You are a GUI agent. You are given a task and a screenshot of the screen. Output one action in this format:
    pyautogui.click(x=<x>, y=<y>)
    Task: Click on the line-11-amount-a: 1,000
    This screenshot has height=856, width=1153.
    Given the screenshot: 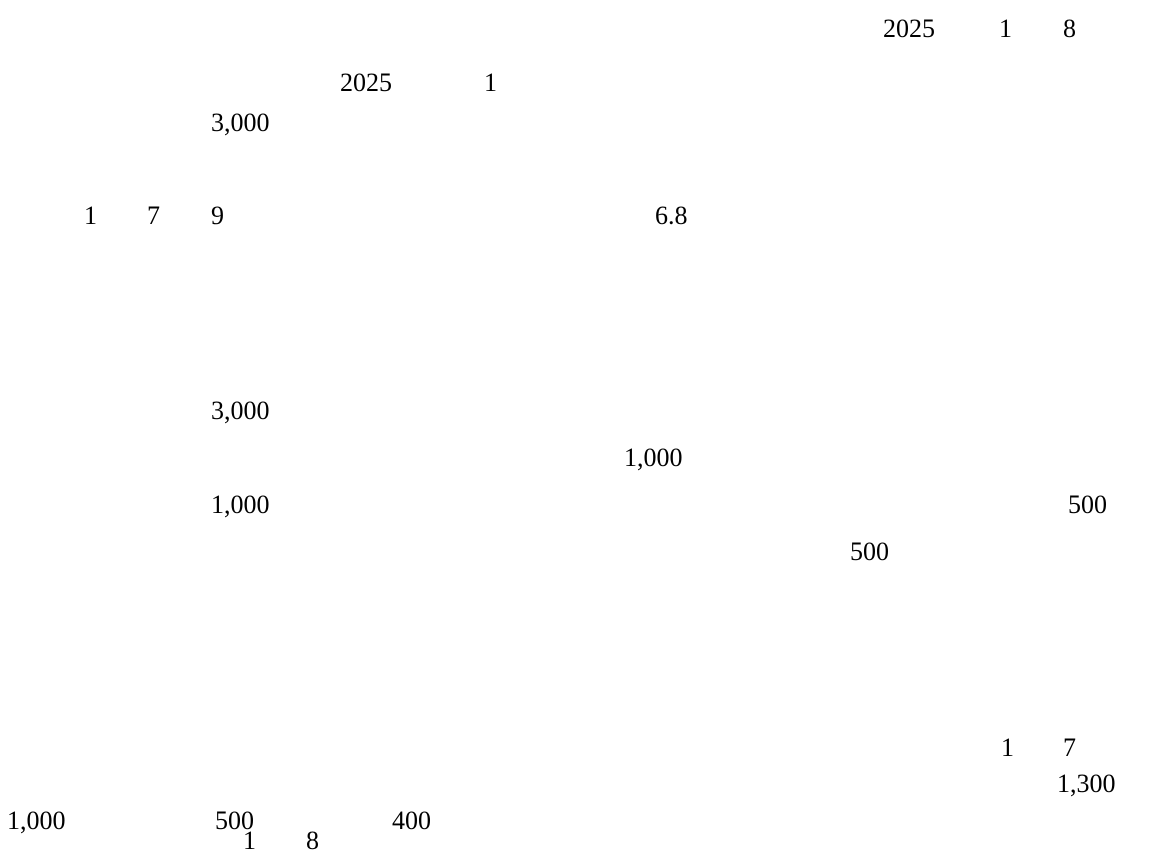 What is the action you would take?
    pyautogui.click(x=36, y=820)
    